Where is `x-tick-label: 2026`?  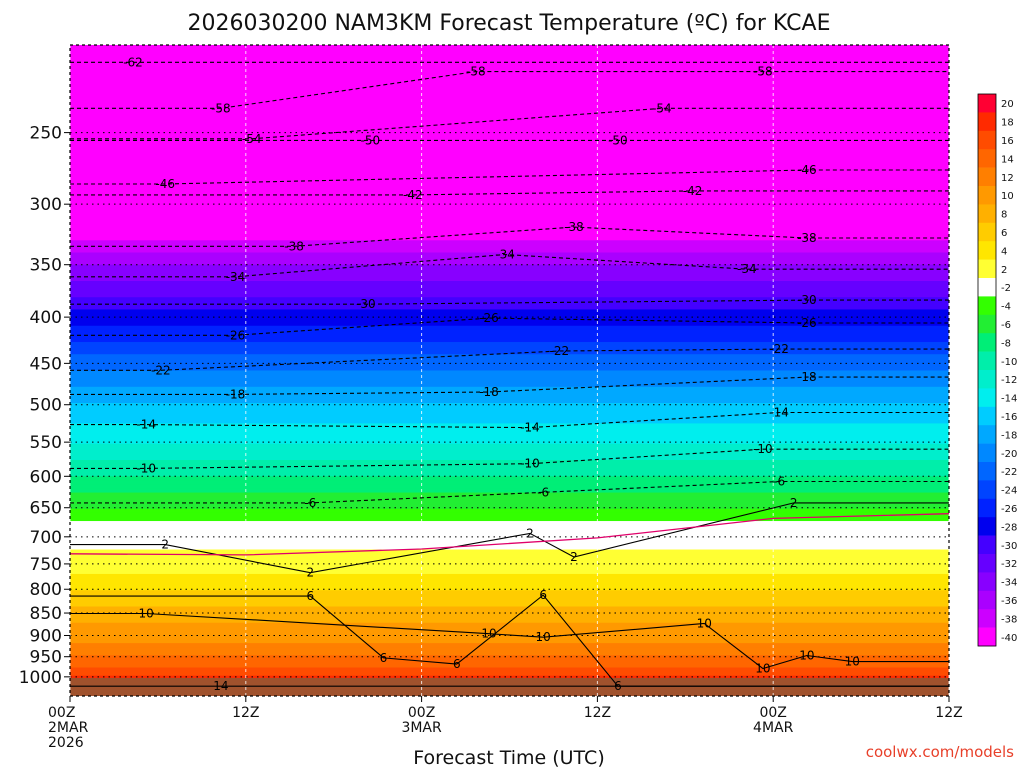 x-tick-label: 2026 is located at coordinates (66, 743).